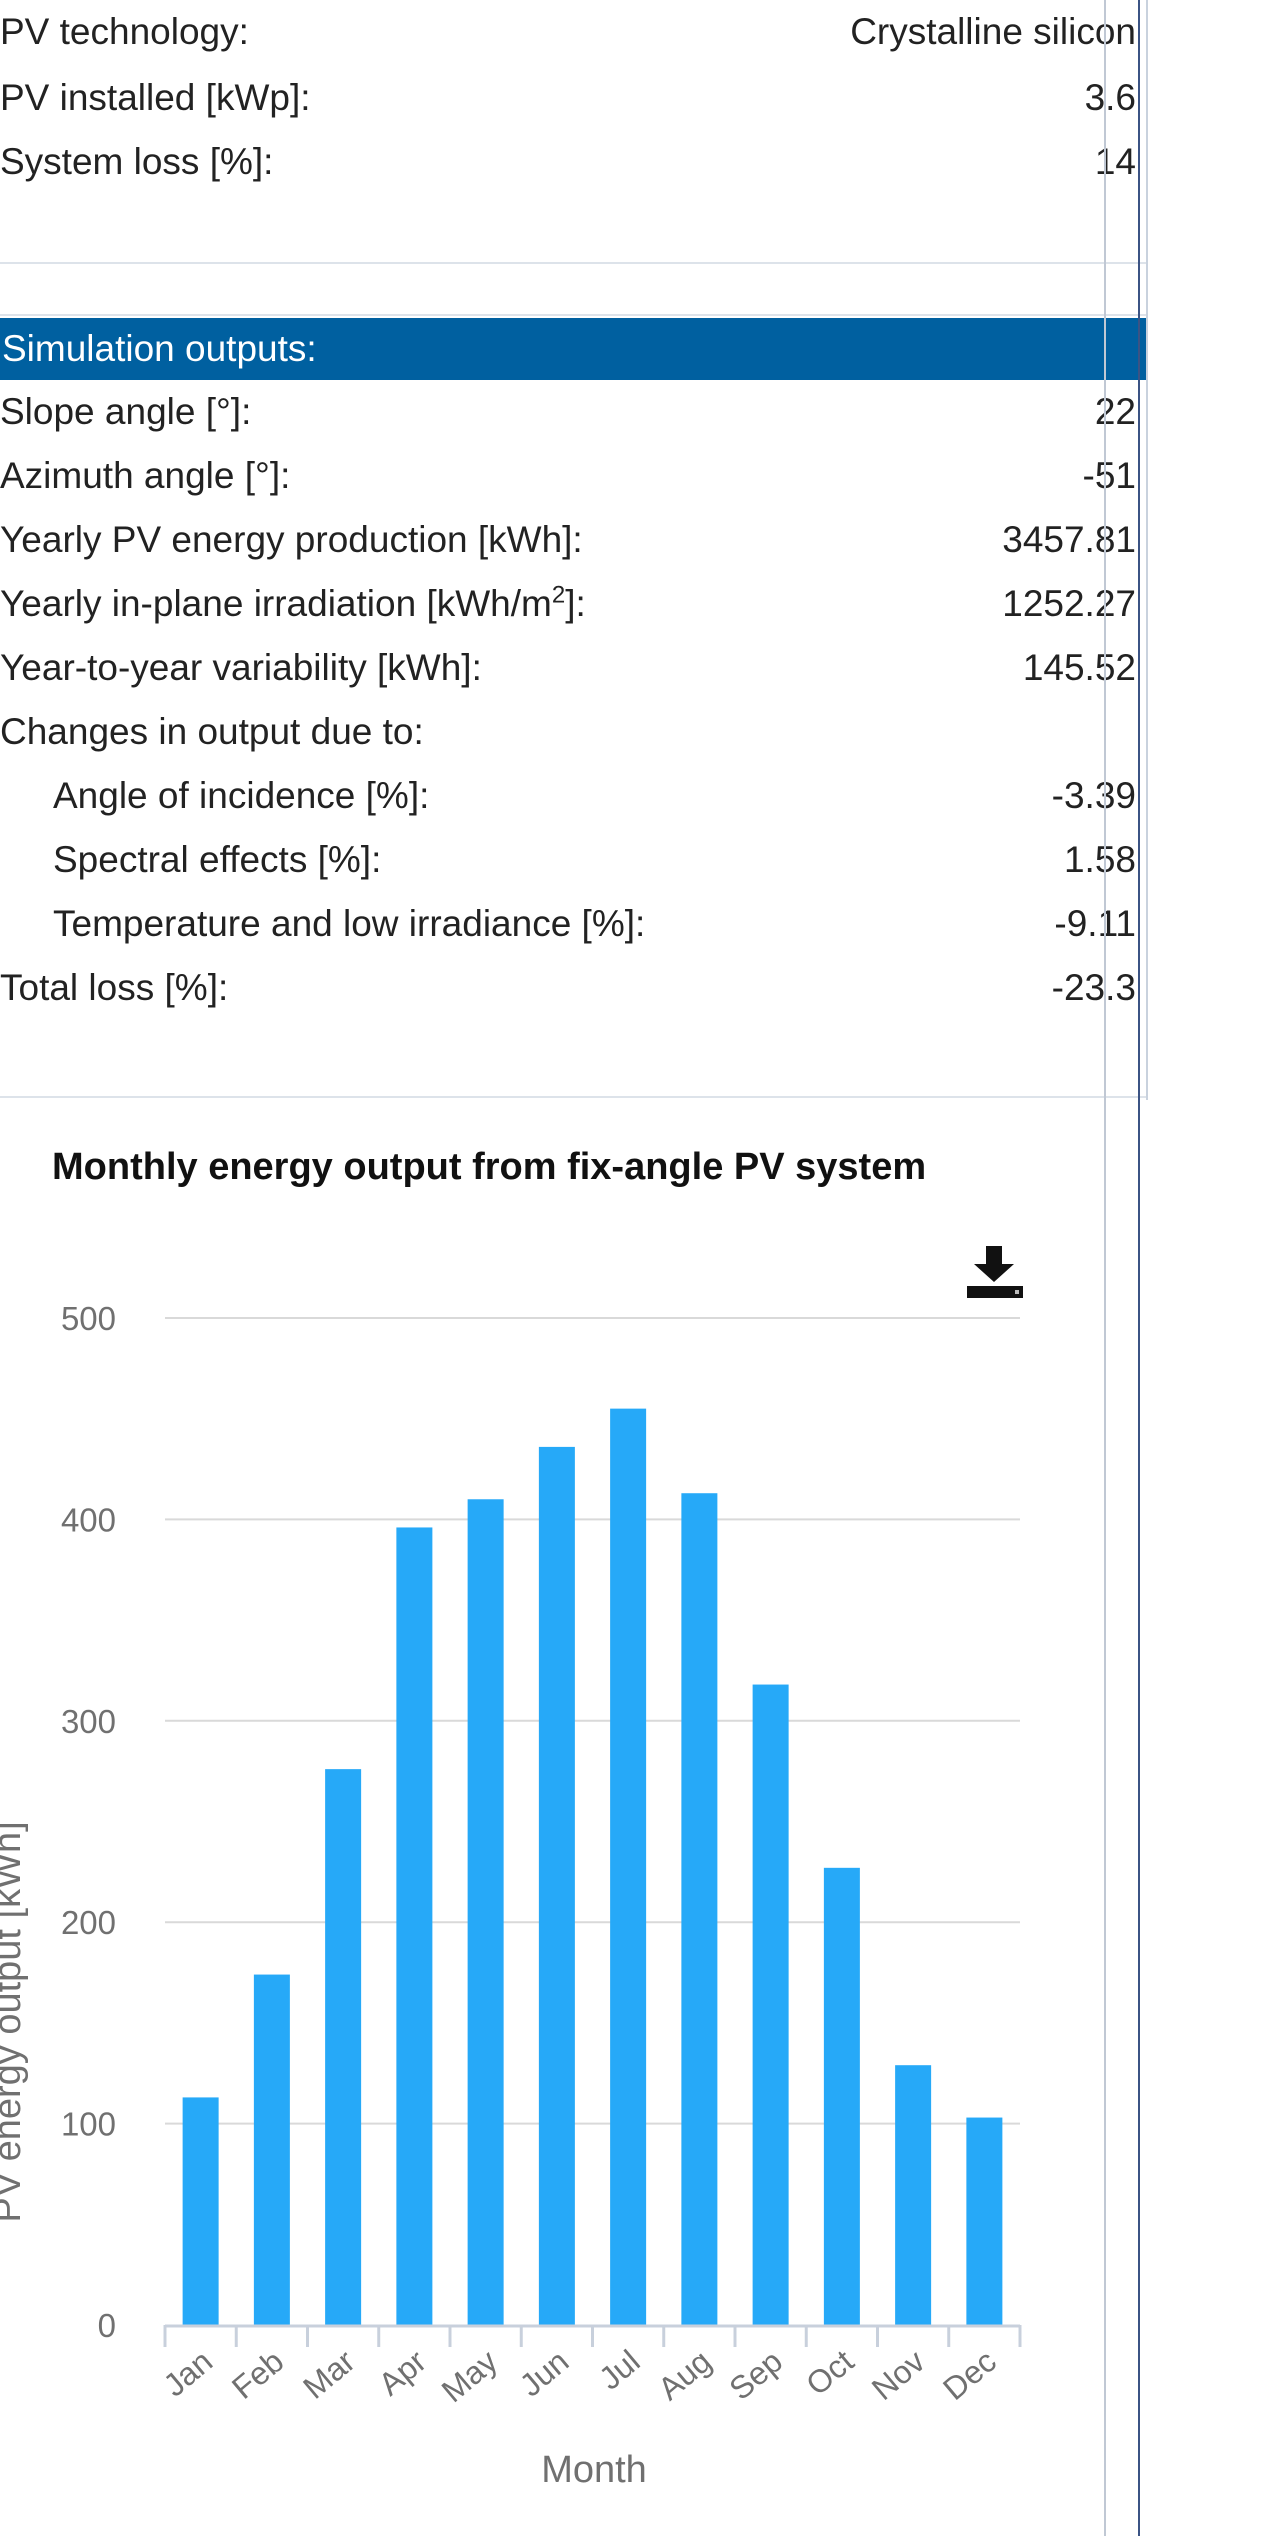 The height and width of the screenshot is (2536, 1280). I want to click on output-label: Temperature and low irradiance [%]:, so click(349, 923).